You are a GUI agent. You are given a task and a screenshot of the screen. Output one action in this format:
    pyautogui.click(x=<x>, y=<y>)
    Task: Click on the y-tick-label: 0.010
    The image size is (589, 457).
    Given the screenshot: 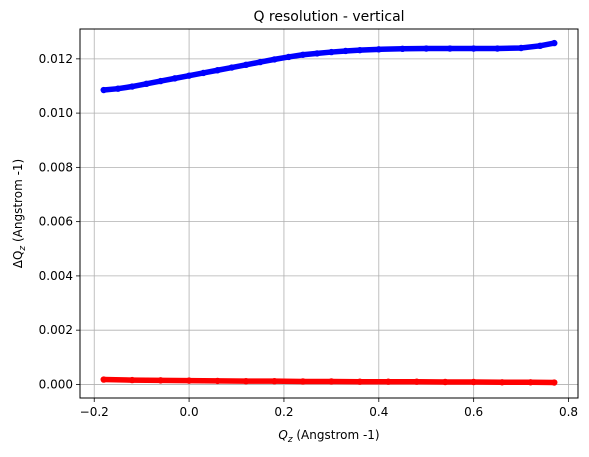 What is the action you would take?
    pyautogui.click(x=56, y=113)
    